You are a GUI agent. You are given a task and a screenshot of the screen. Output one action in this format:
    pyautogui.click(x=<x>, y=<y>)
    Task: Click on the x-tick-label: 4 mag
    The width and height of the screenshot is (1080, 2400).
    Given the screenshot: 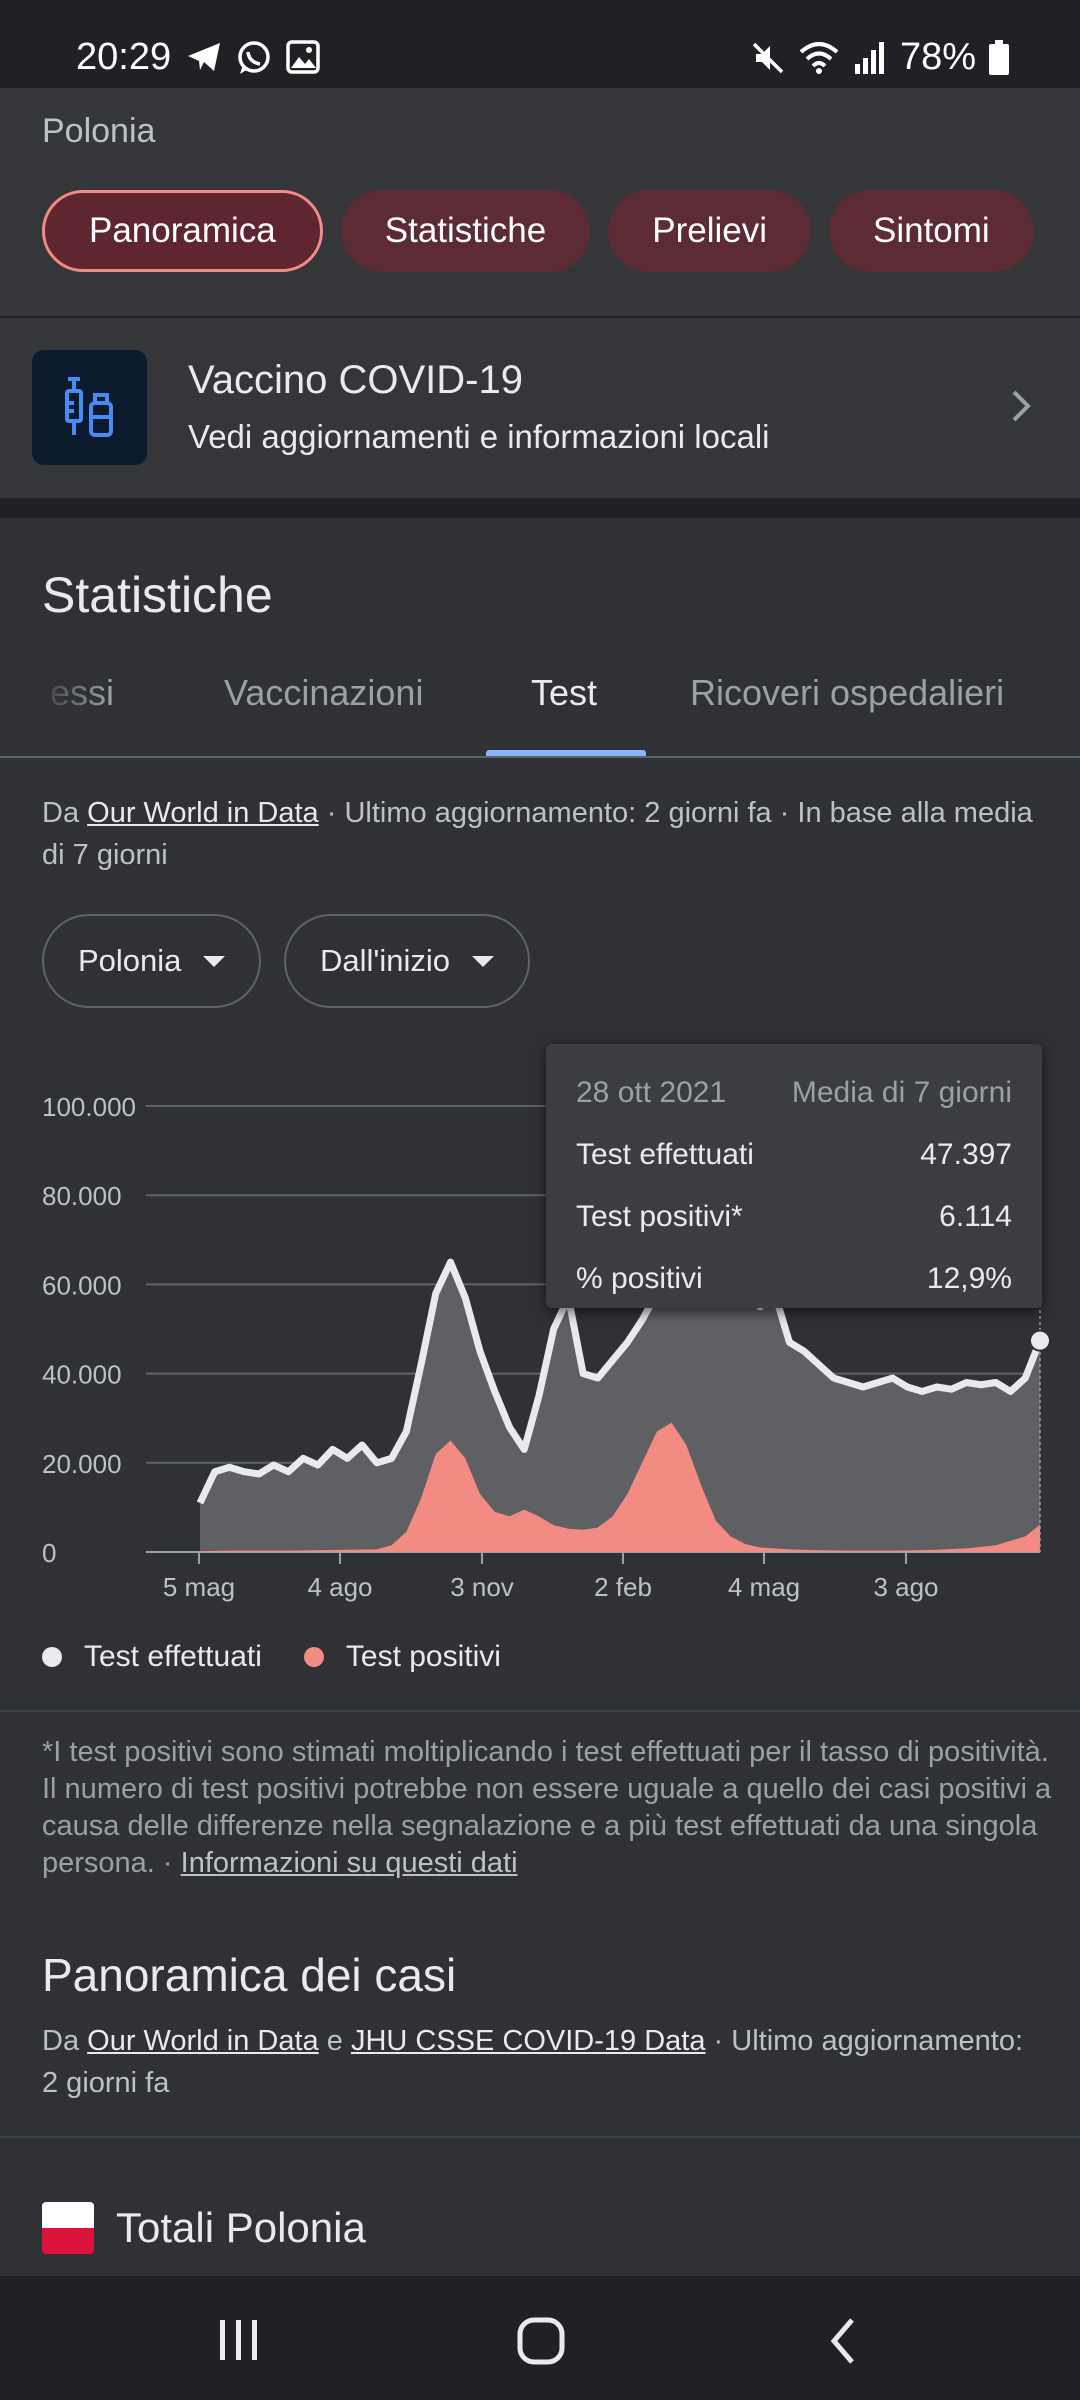 What is the action you would take?
    pyautogui.click(x=764, y=1587)
    